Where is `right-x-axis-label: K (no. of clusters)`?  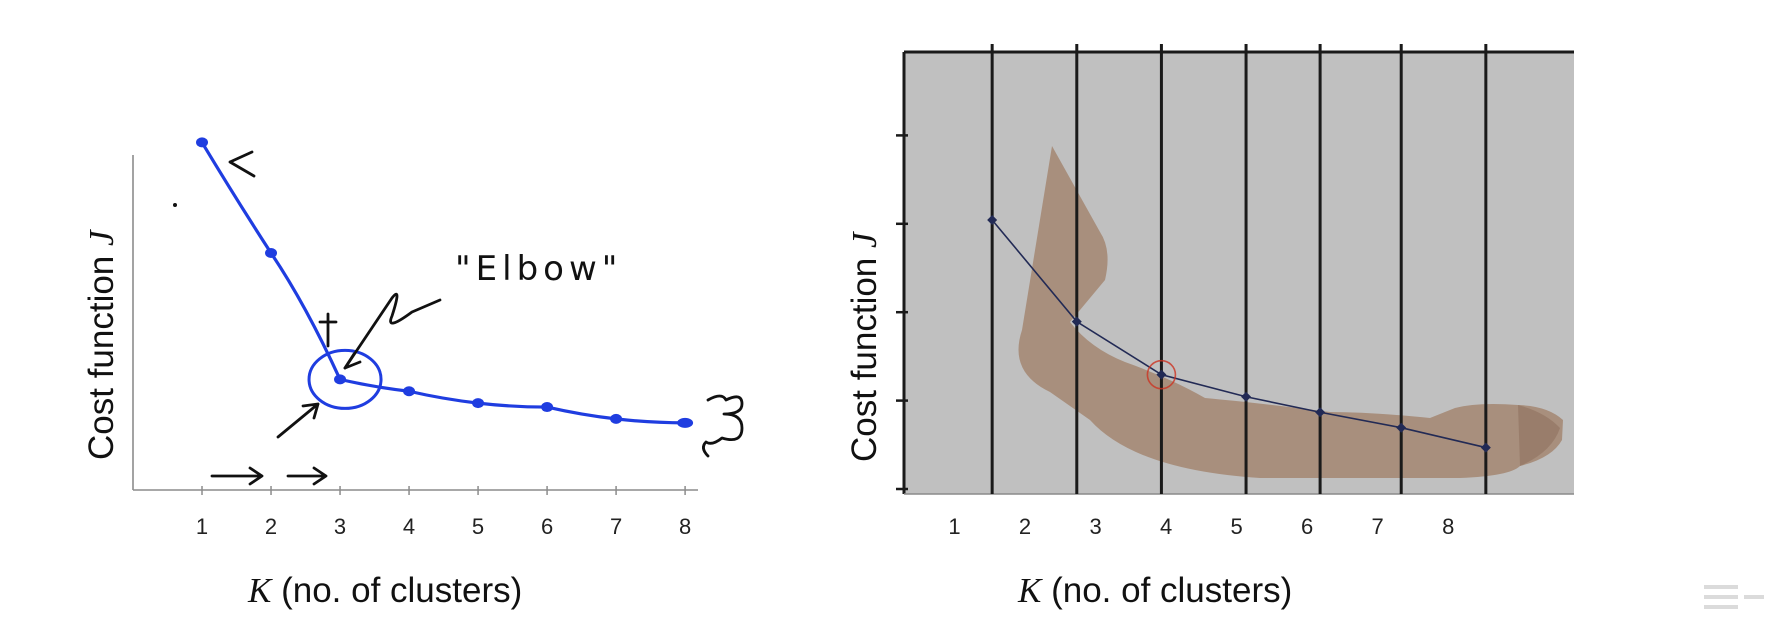
right-x-axis-label: K (no. of clusters) is located at coordinates (1154, 590).